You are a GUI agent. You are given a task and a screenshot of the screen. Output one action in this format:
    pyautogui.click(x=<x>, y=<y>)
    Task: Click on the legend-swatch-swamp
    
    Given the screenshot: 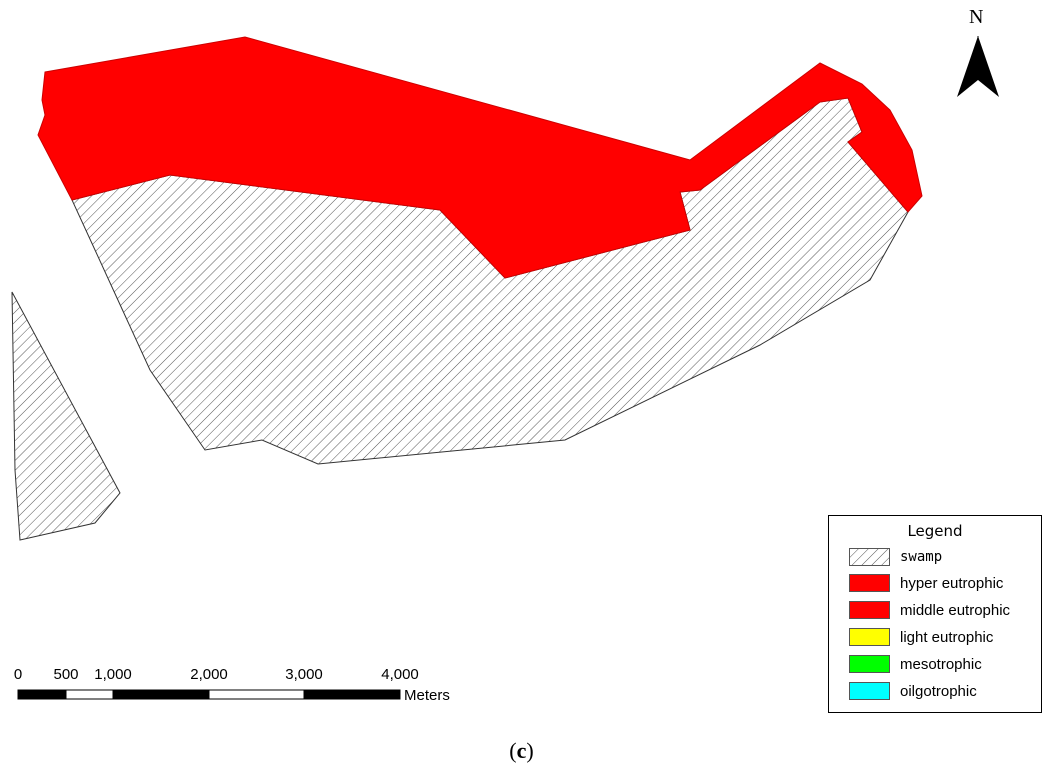 What is the action you would take?
    pyautogui.click(x=869, y=557)
    